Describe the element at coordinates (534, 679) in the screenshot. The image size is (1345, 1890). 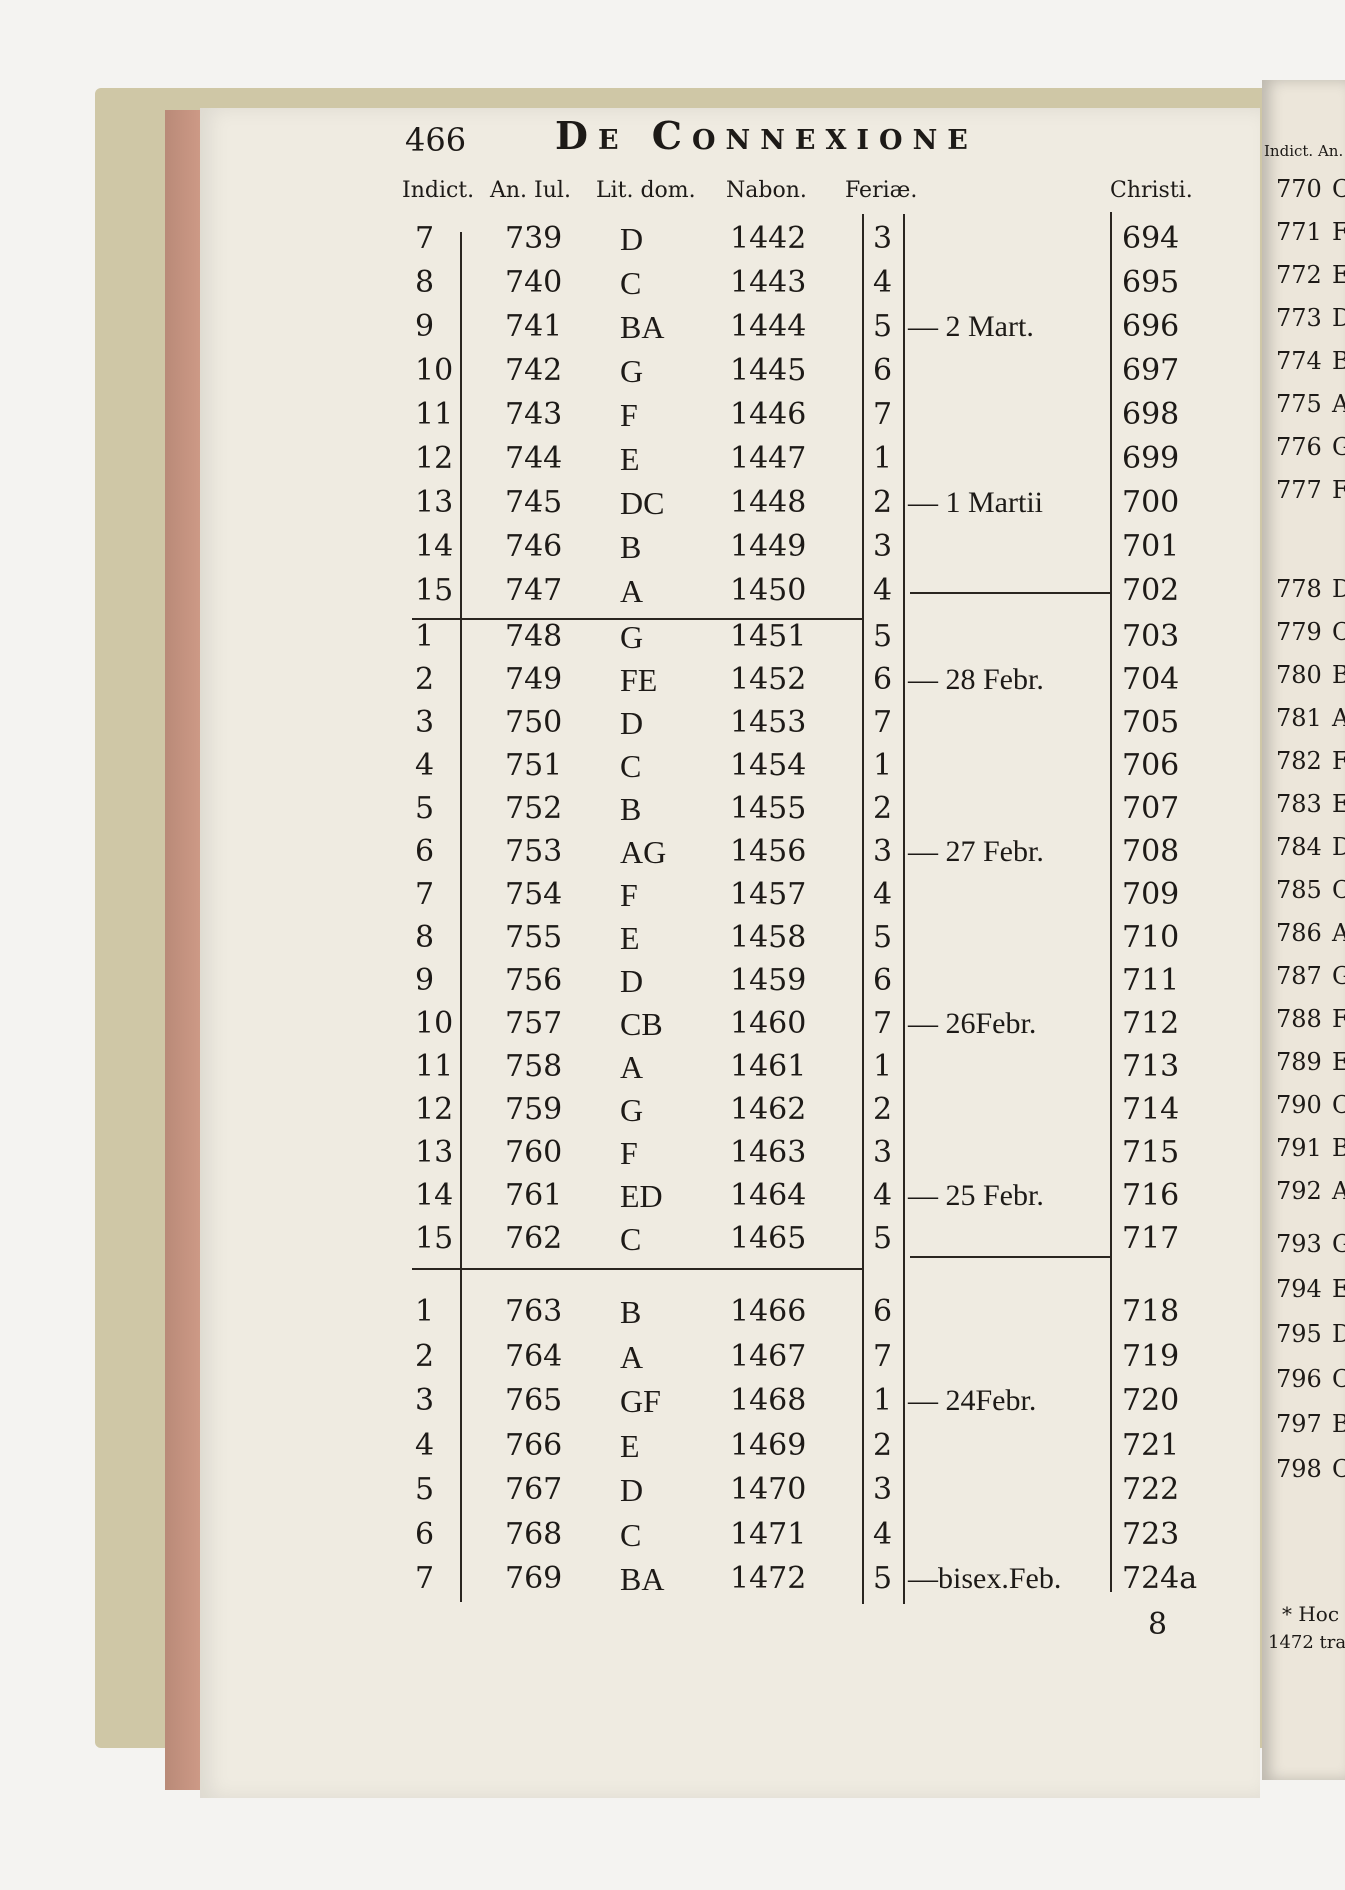
I see `cell-an-iul: 749` at that location.